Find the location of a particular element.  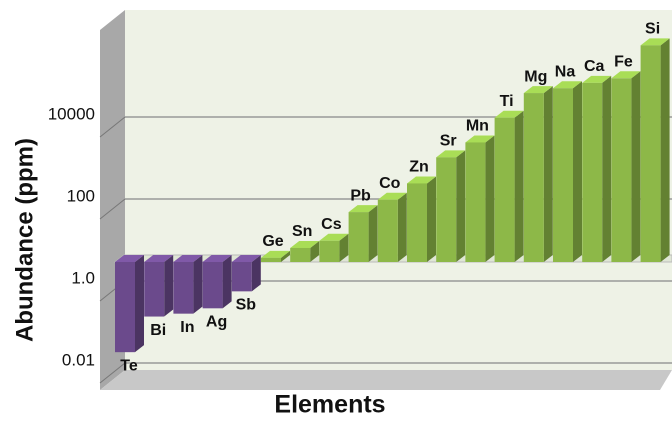

bar-label: Mg is located at coordinates (535, 76).